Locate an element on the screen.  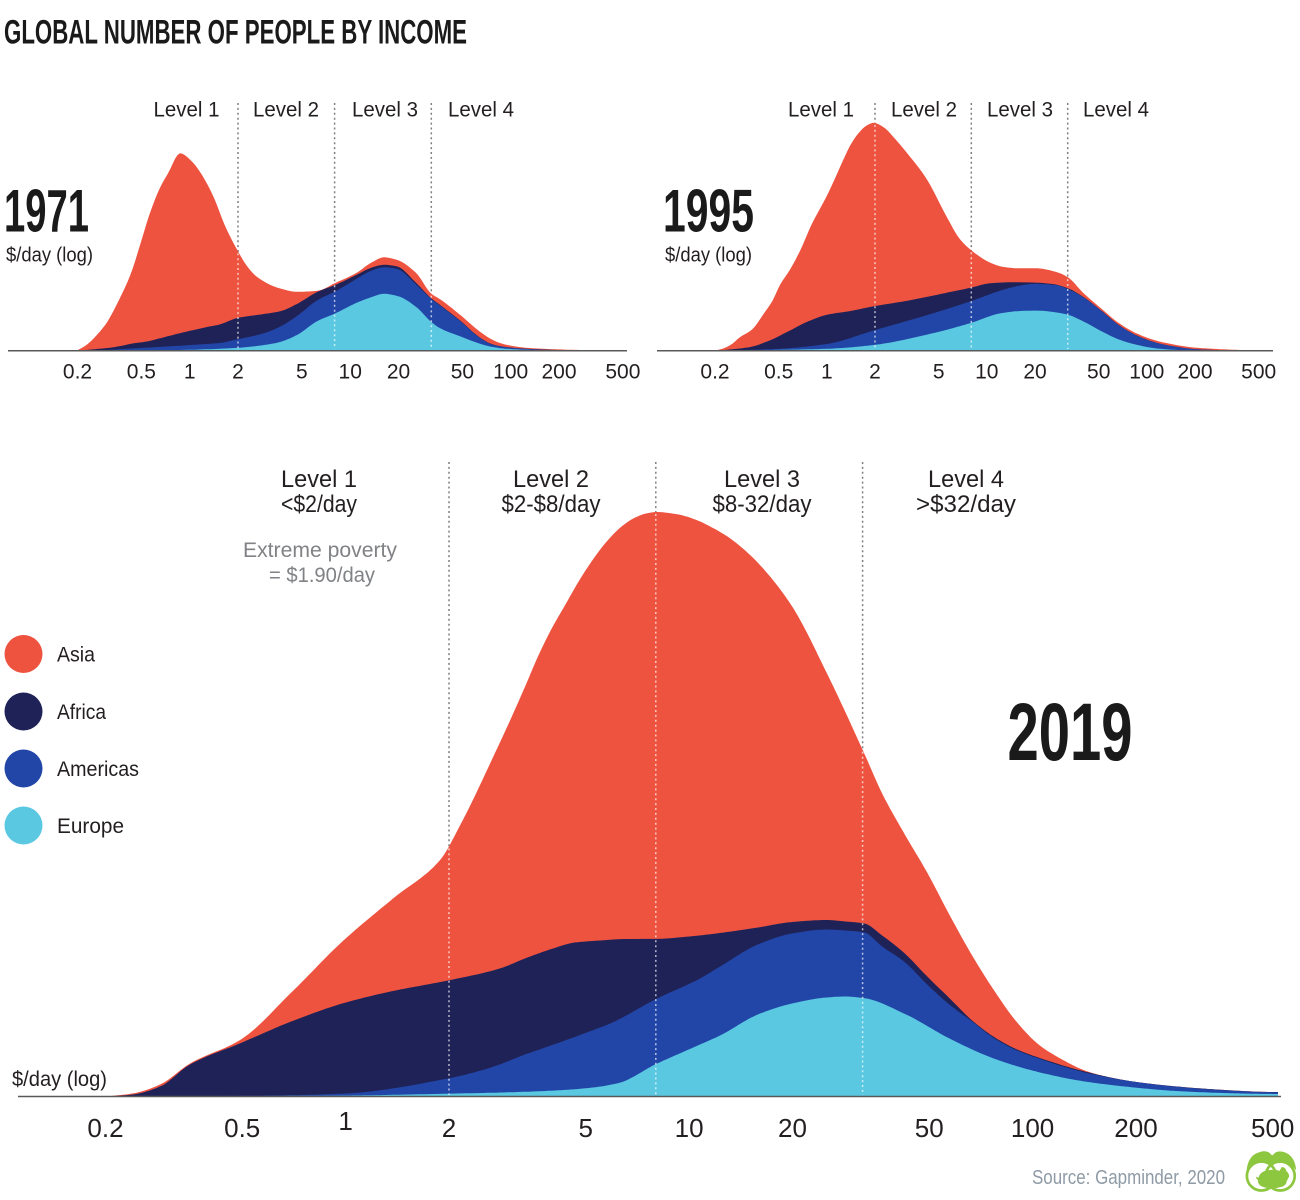
svg-text: Americas is located at coordinates (98, 769).